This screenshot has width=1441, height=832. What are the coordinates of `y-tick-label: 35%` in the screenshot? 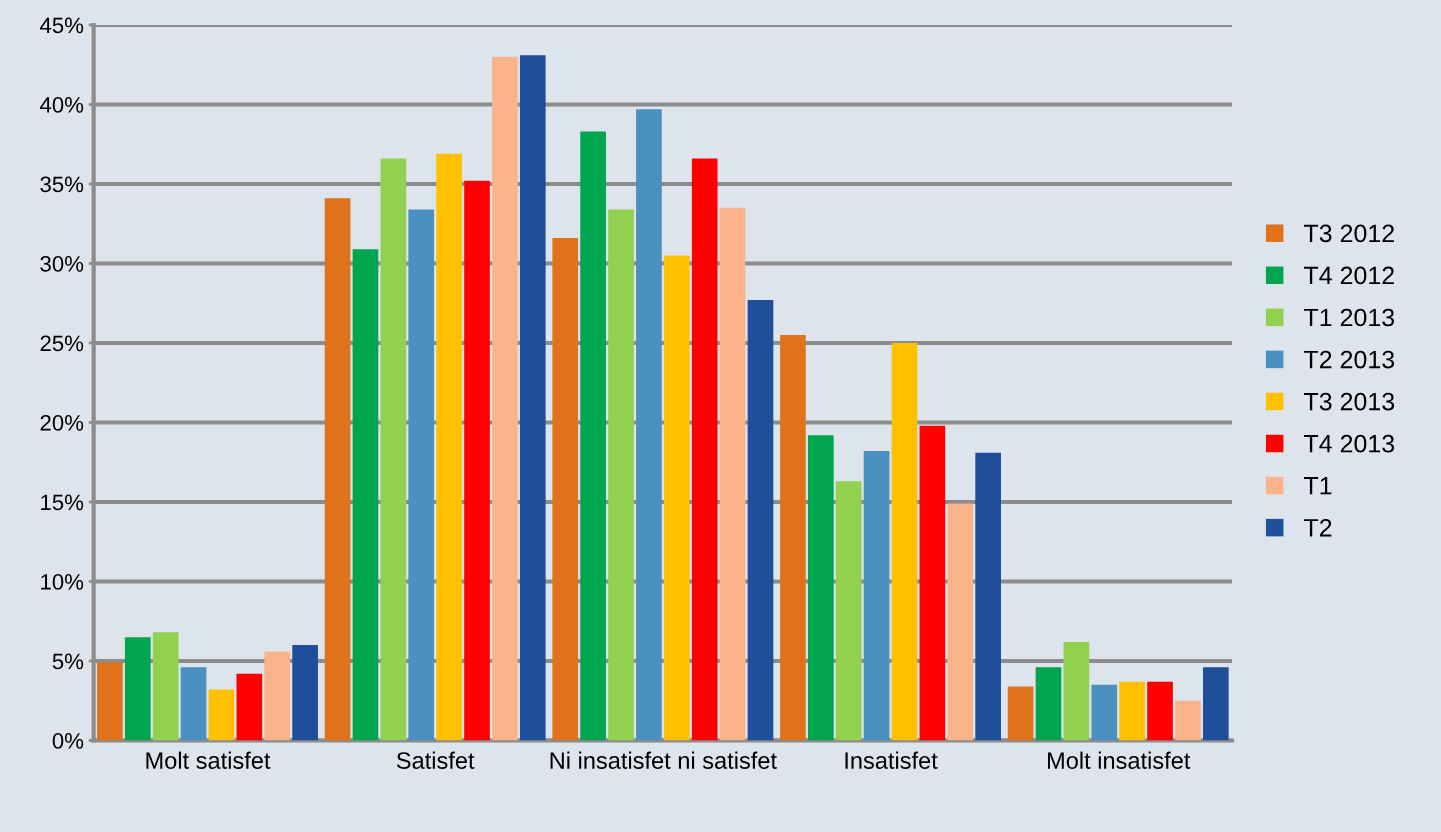 It's located at (62, 184).